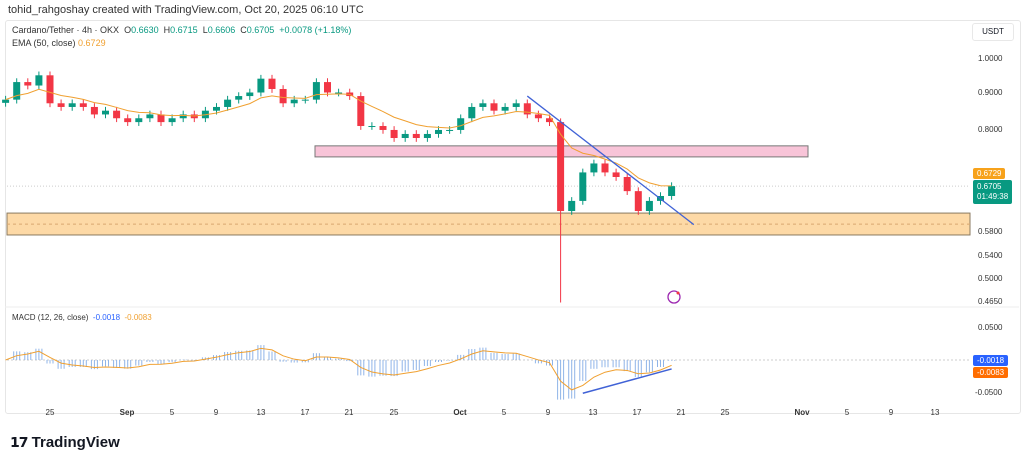 This screenshot has height=465, width=1024. What do you see at coordinates (260, 30) in the screenshot?
I see `close-value: 0.6705` at bounding box center [260, 30].